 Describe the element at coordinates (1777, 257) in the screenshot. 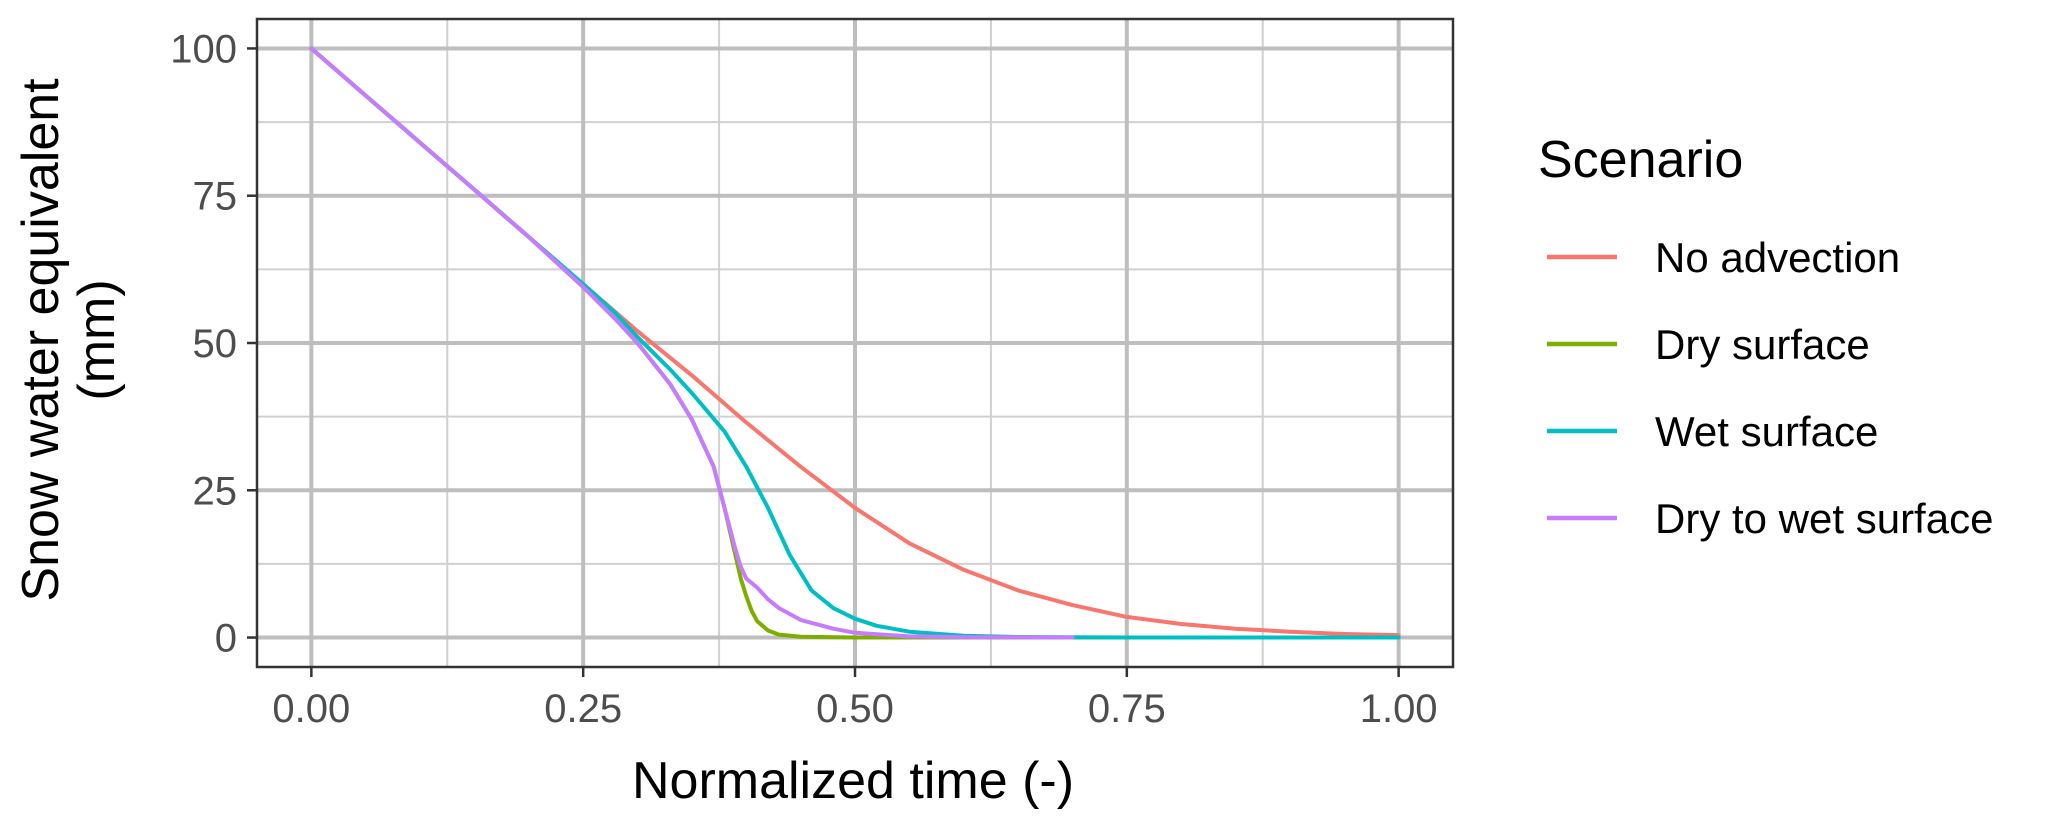

I see `legend-label-no-advection: No advection` at that location.